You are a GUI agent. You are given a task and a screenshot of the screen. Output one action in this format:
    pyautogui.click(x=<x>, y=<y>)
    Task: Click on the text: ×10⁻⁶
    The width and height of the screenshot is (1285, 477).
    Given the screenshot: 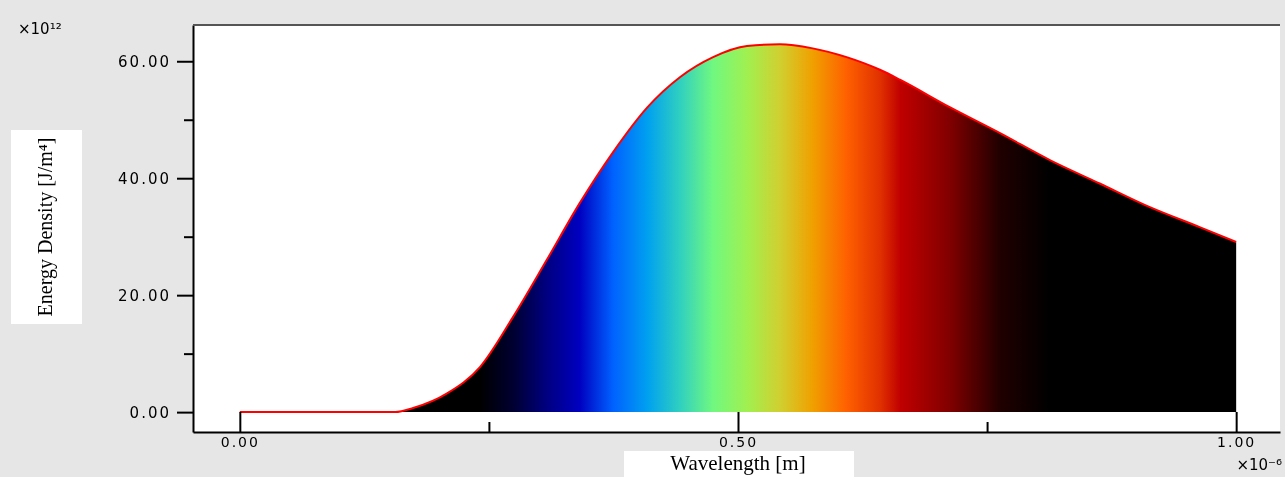 What is the action you would take?
    pyautogui.click(x=1259, y=465)
    